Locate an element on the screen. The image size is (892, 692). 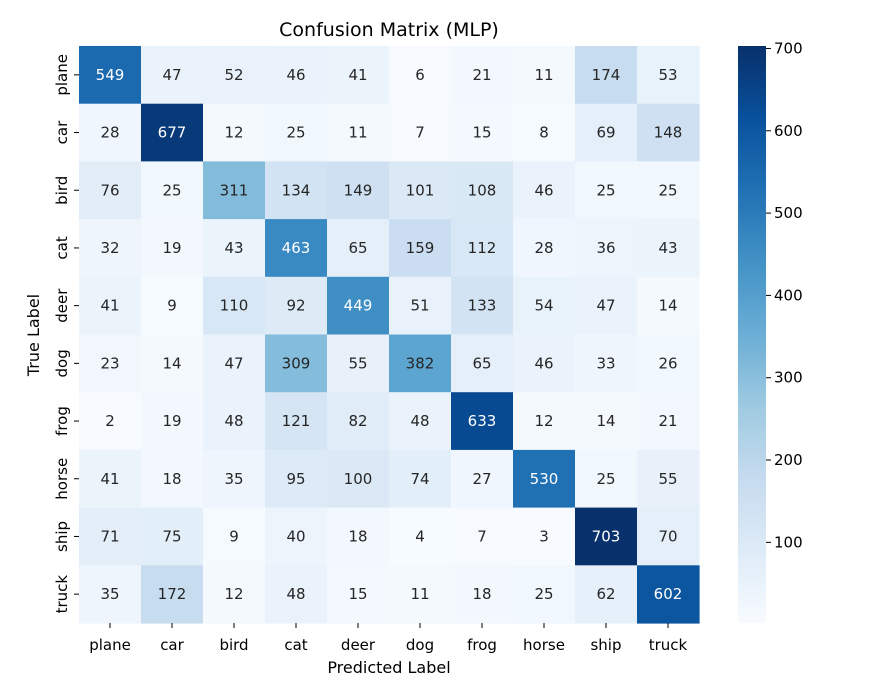
heatmap-cell-ship-car is located at coordinates (172, 536).